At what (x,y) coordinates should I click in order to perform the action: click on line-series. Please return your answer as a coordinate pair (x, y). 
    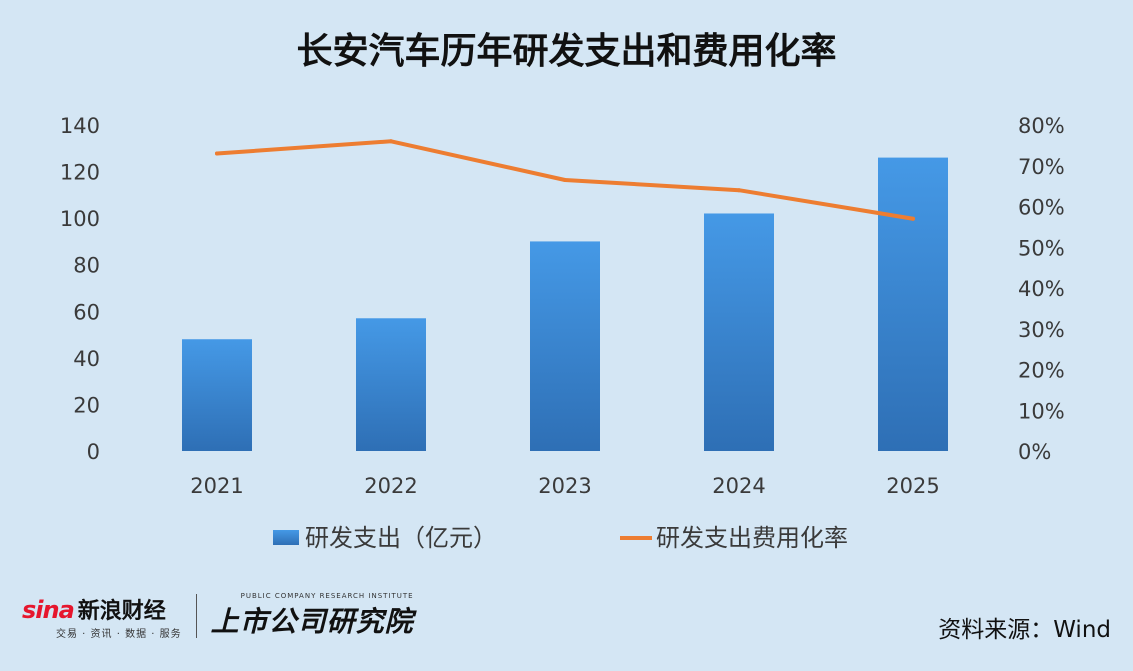
    Looking at the image, I should click on (565, 180).